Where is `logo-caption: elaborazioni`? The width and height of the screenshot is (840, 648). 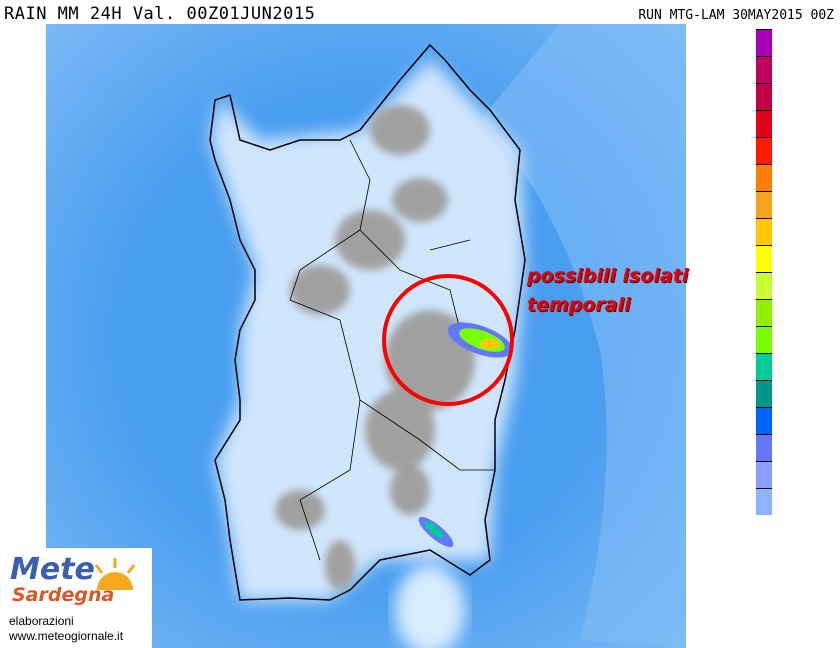 logo-caption: elaborazioni is located at coordinates (41, 621).